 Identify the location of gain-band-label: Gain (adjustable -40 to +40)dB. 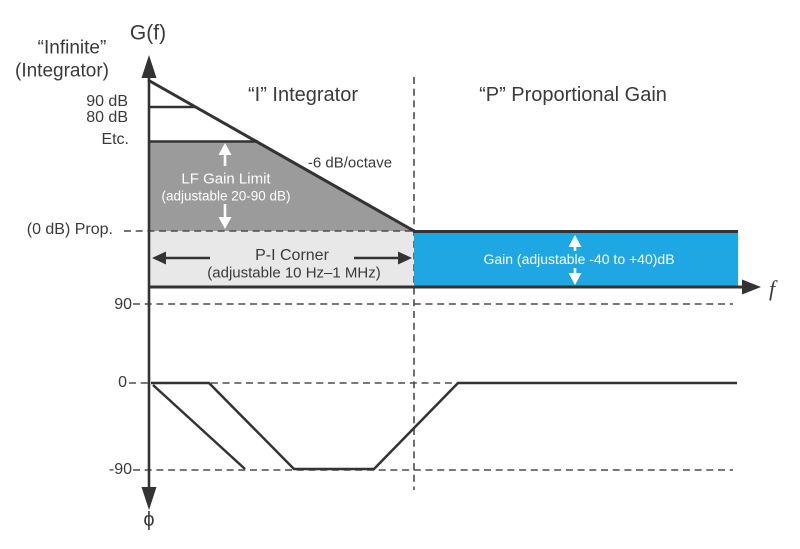
(579, 259).